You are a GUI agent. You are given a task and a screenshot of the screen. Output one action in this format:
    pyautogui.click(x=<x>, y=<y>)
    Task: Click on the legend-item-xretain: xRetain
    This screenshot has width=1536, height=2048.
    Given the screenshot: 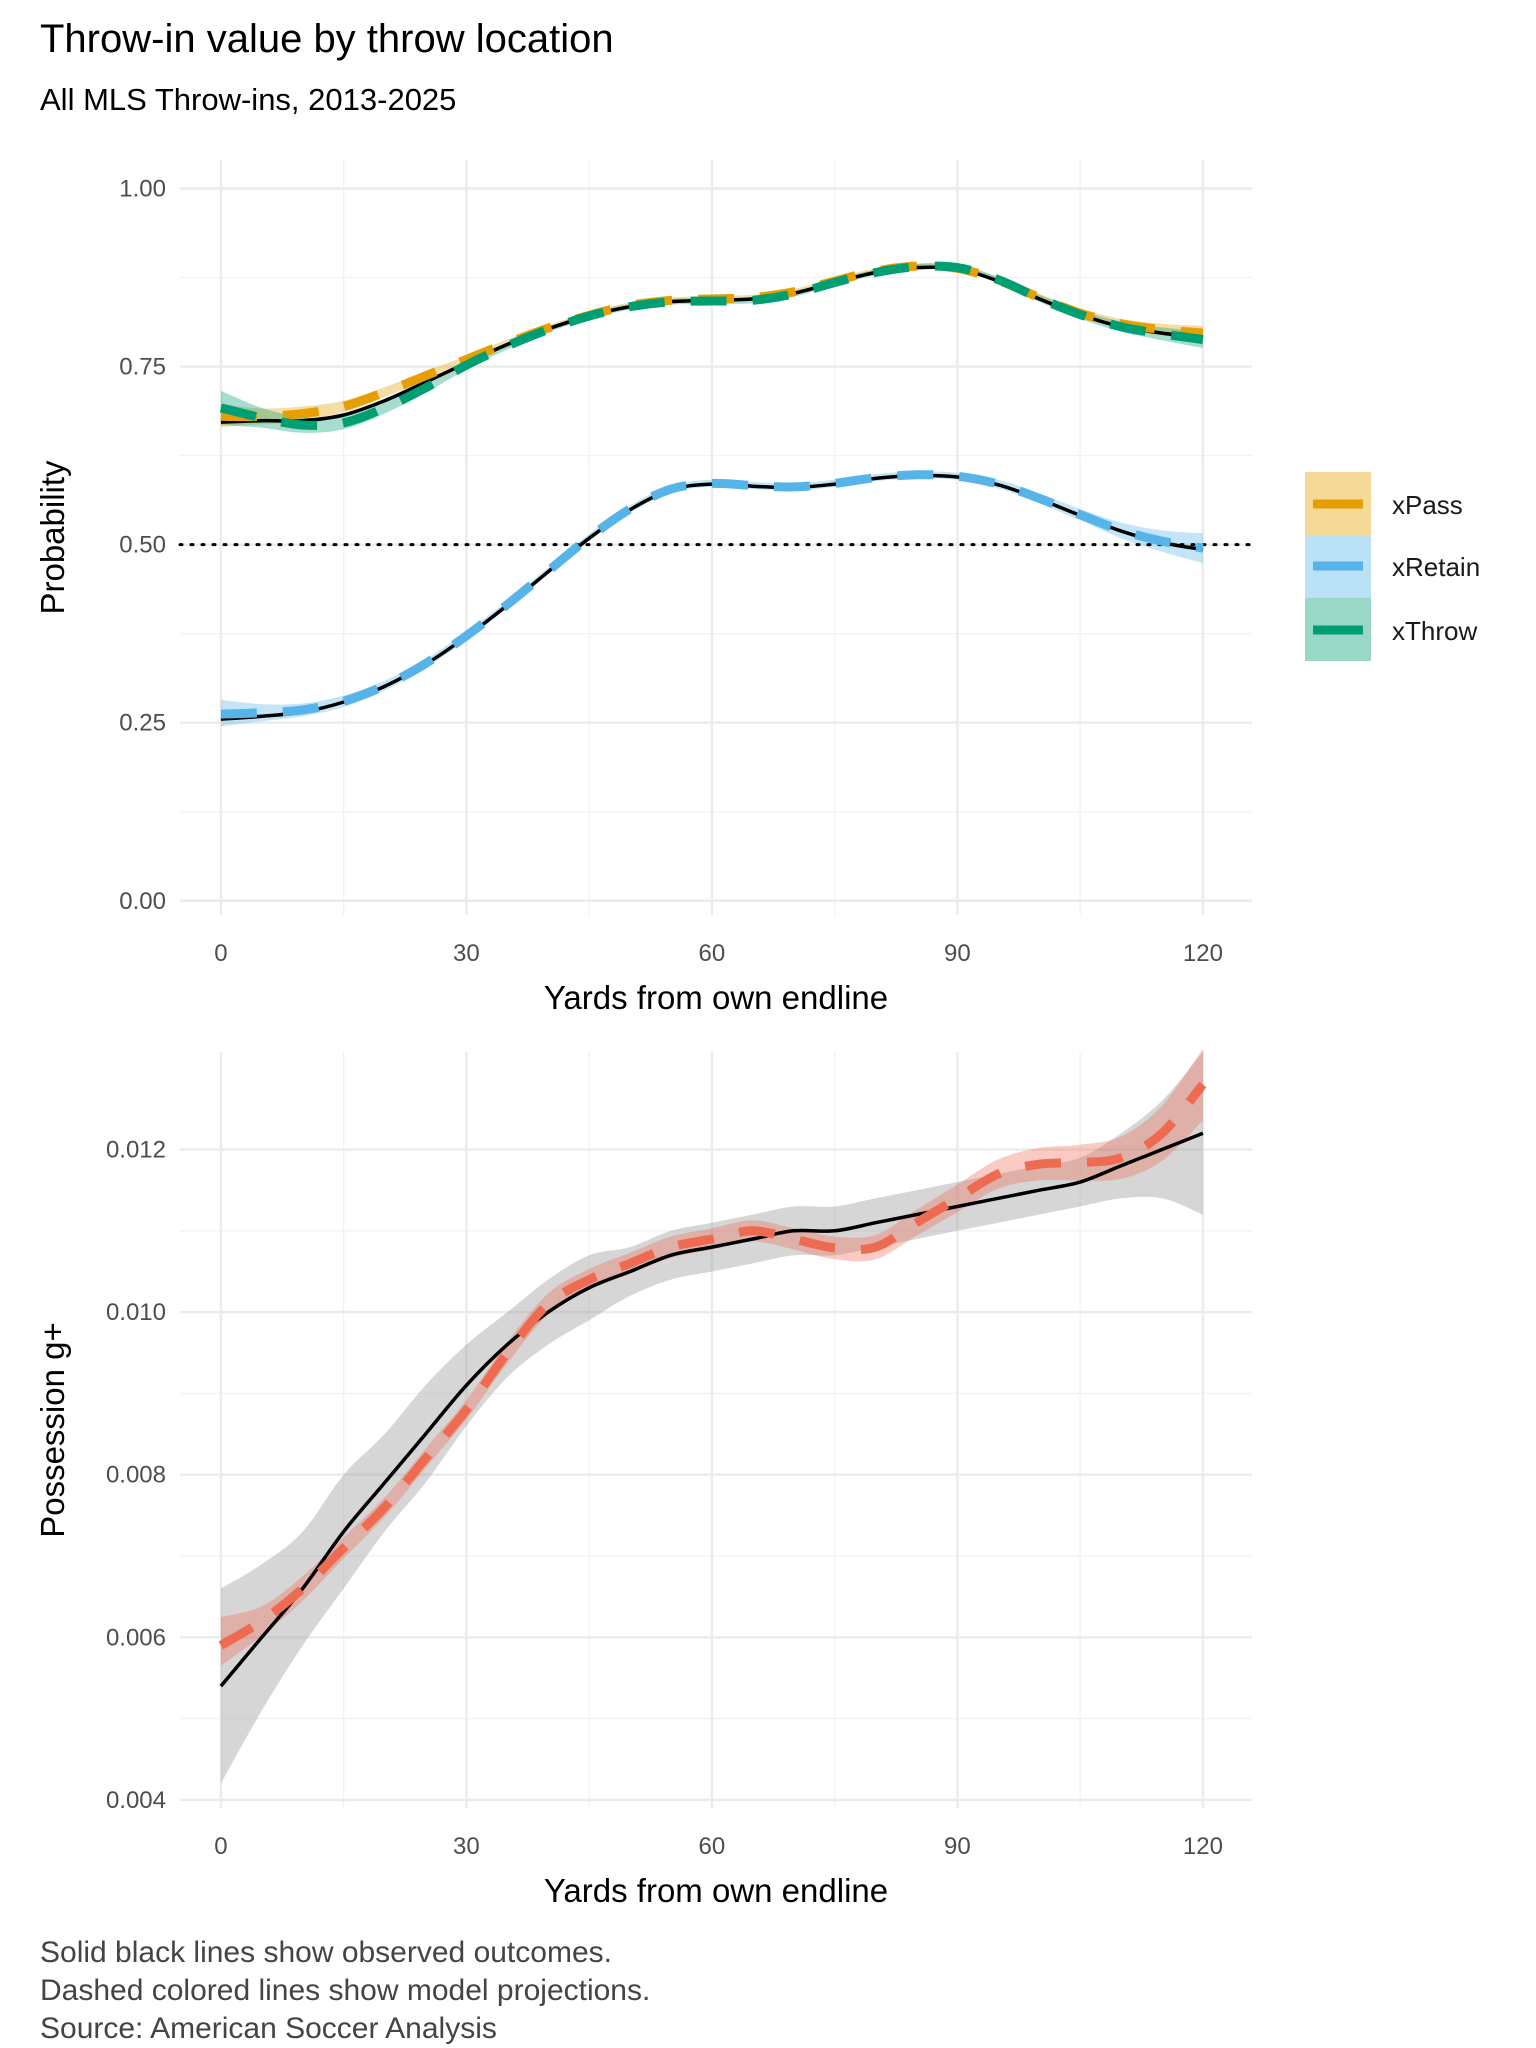 What is the action you would take?
    pyautogui.click(x=1392, y=566)
    